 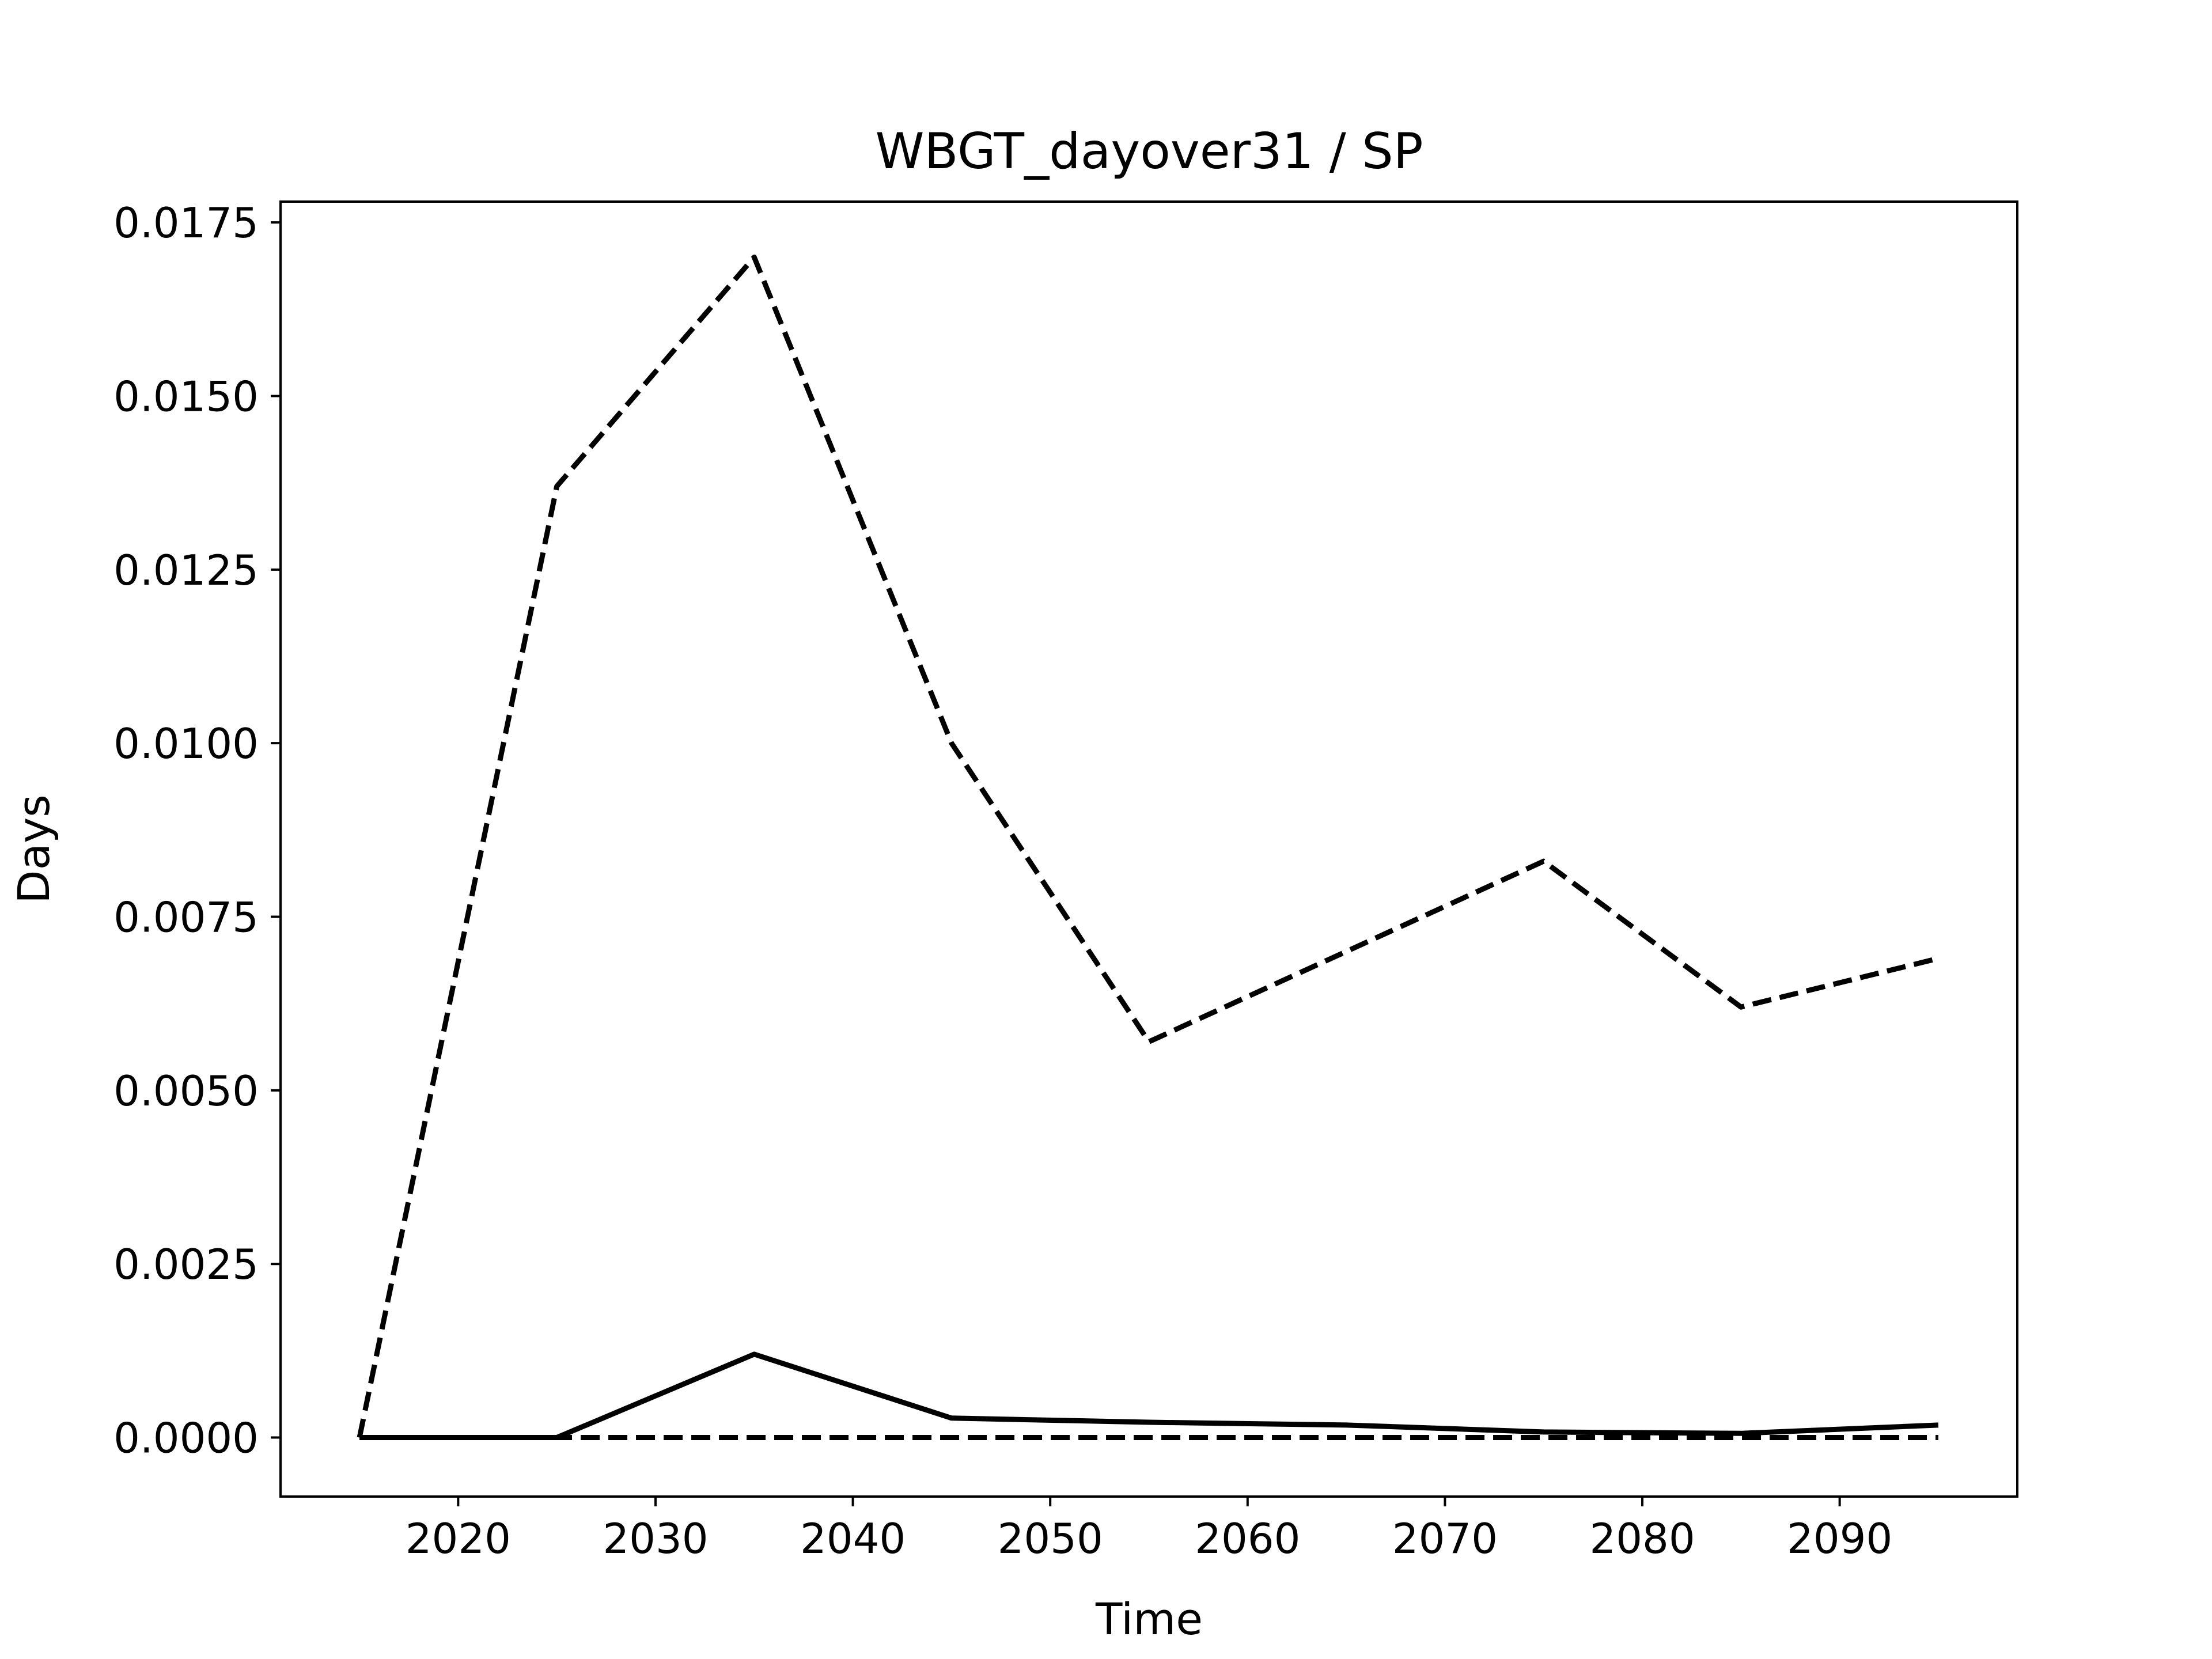 I want to click on y-tick-label: 0.0175, so click(x=186, y=223).